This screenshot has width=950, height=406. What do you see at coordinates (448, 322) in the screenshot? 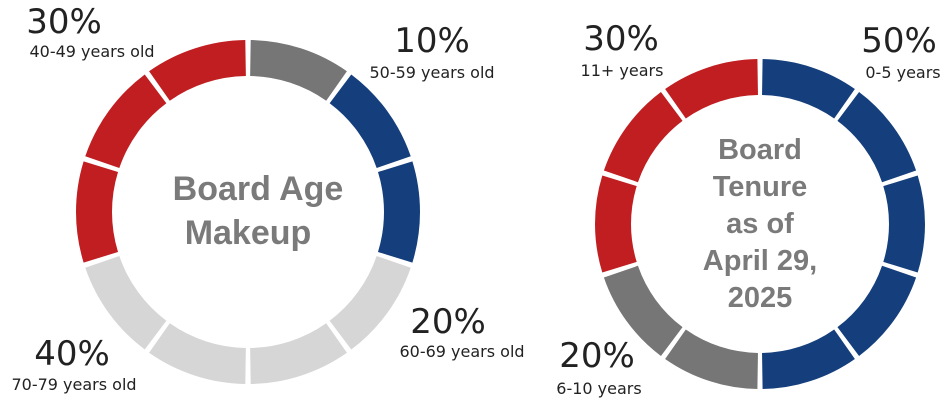
I see `slice-60-69-percent: 20%` at bounding box center [448, 322].